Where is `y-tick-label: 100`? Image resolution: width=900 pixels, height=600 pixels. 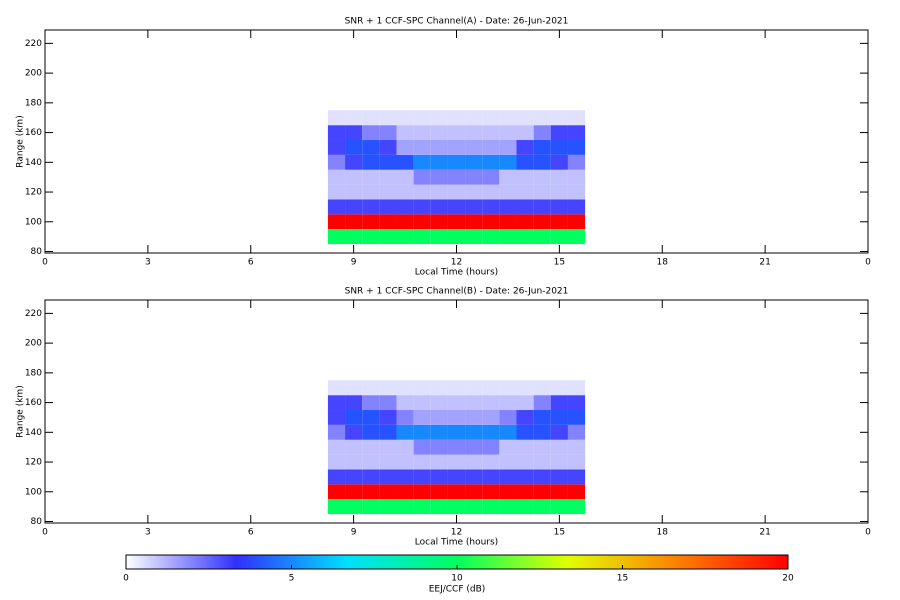
y-tick-label: 100 is located at coordinates (33, 222).